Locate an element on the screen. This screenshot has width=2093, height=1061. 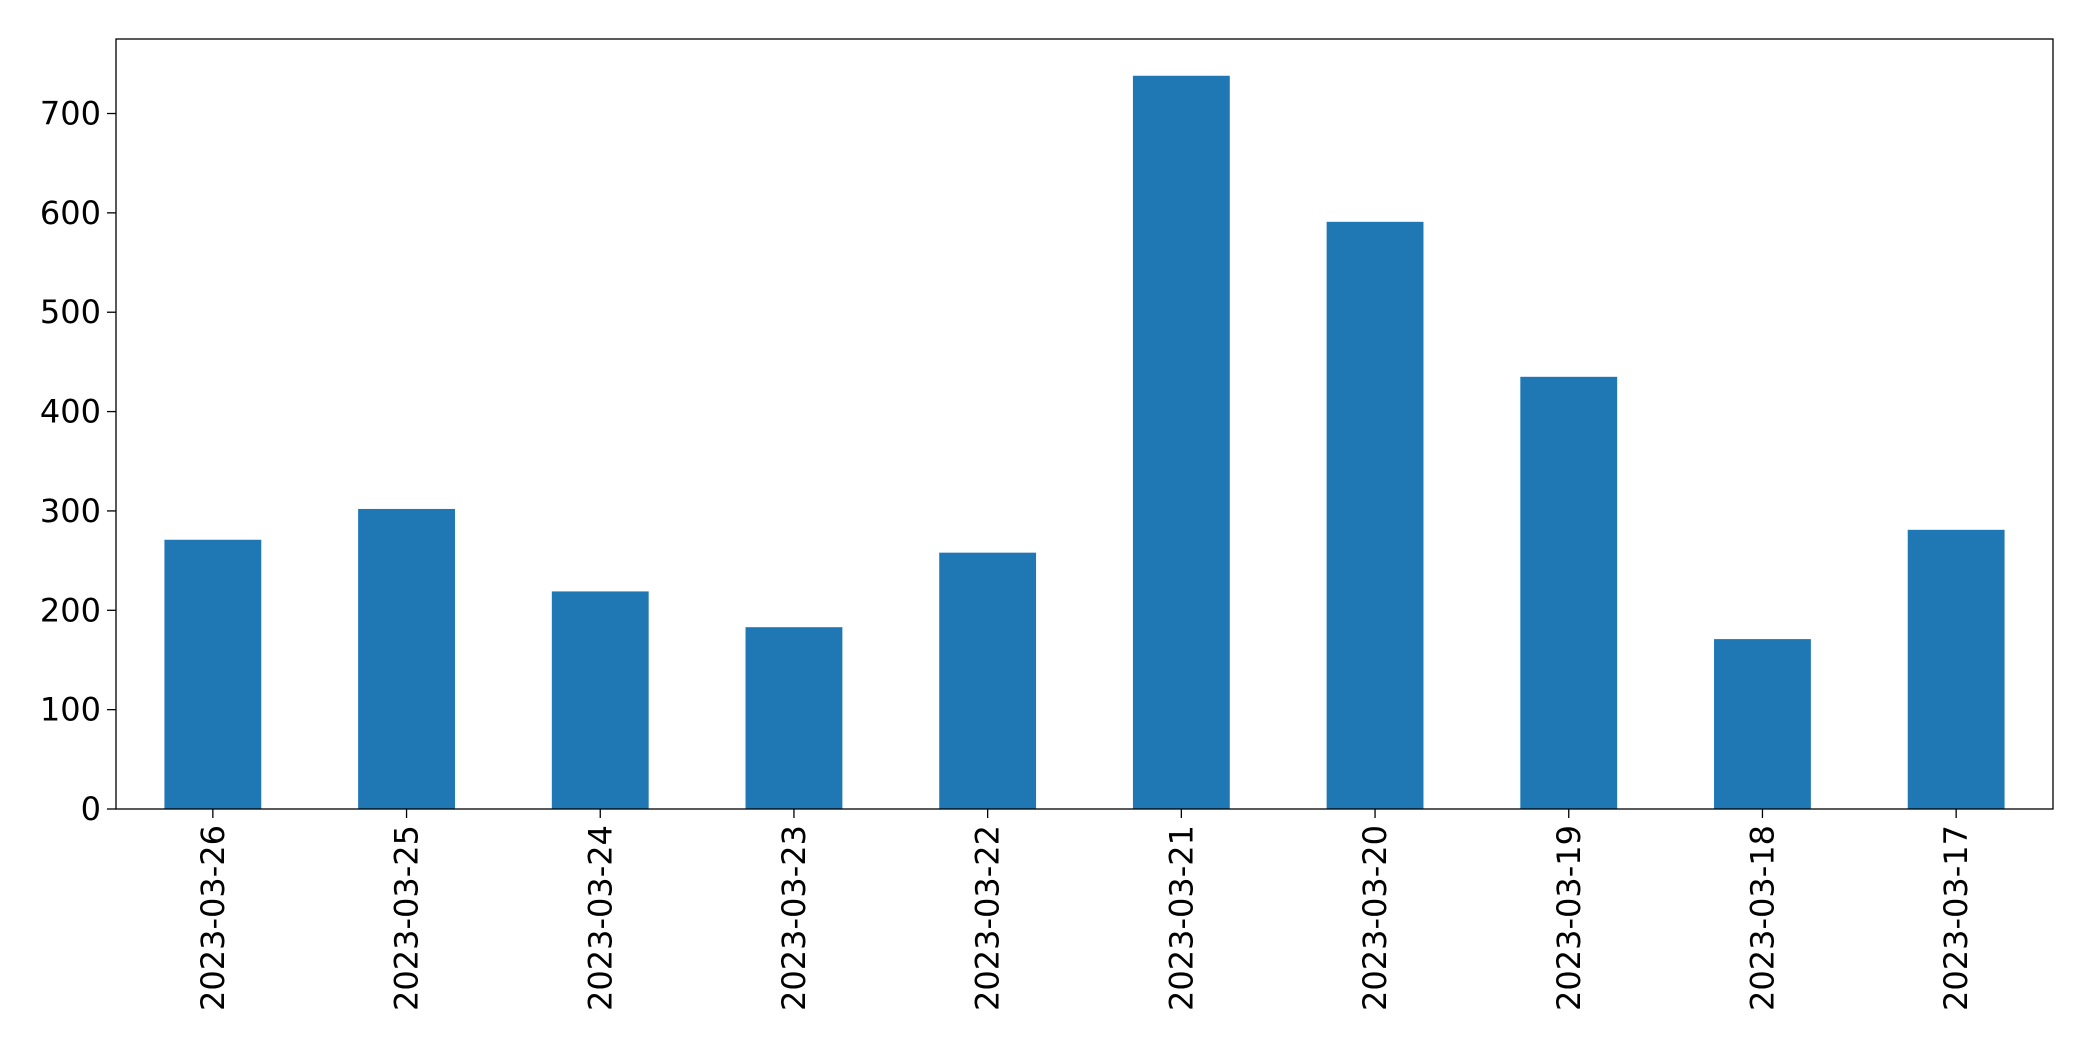
y-tick-label: 100 is located at coordinates (70, 710).